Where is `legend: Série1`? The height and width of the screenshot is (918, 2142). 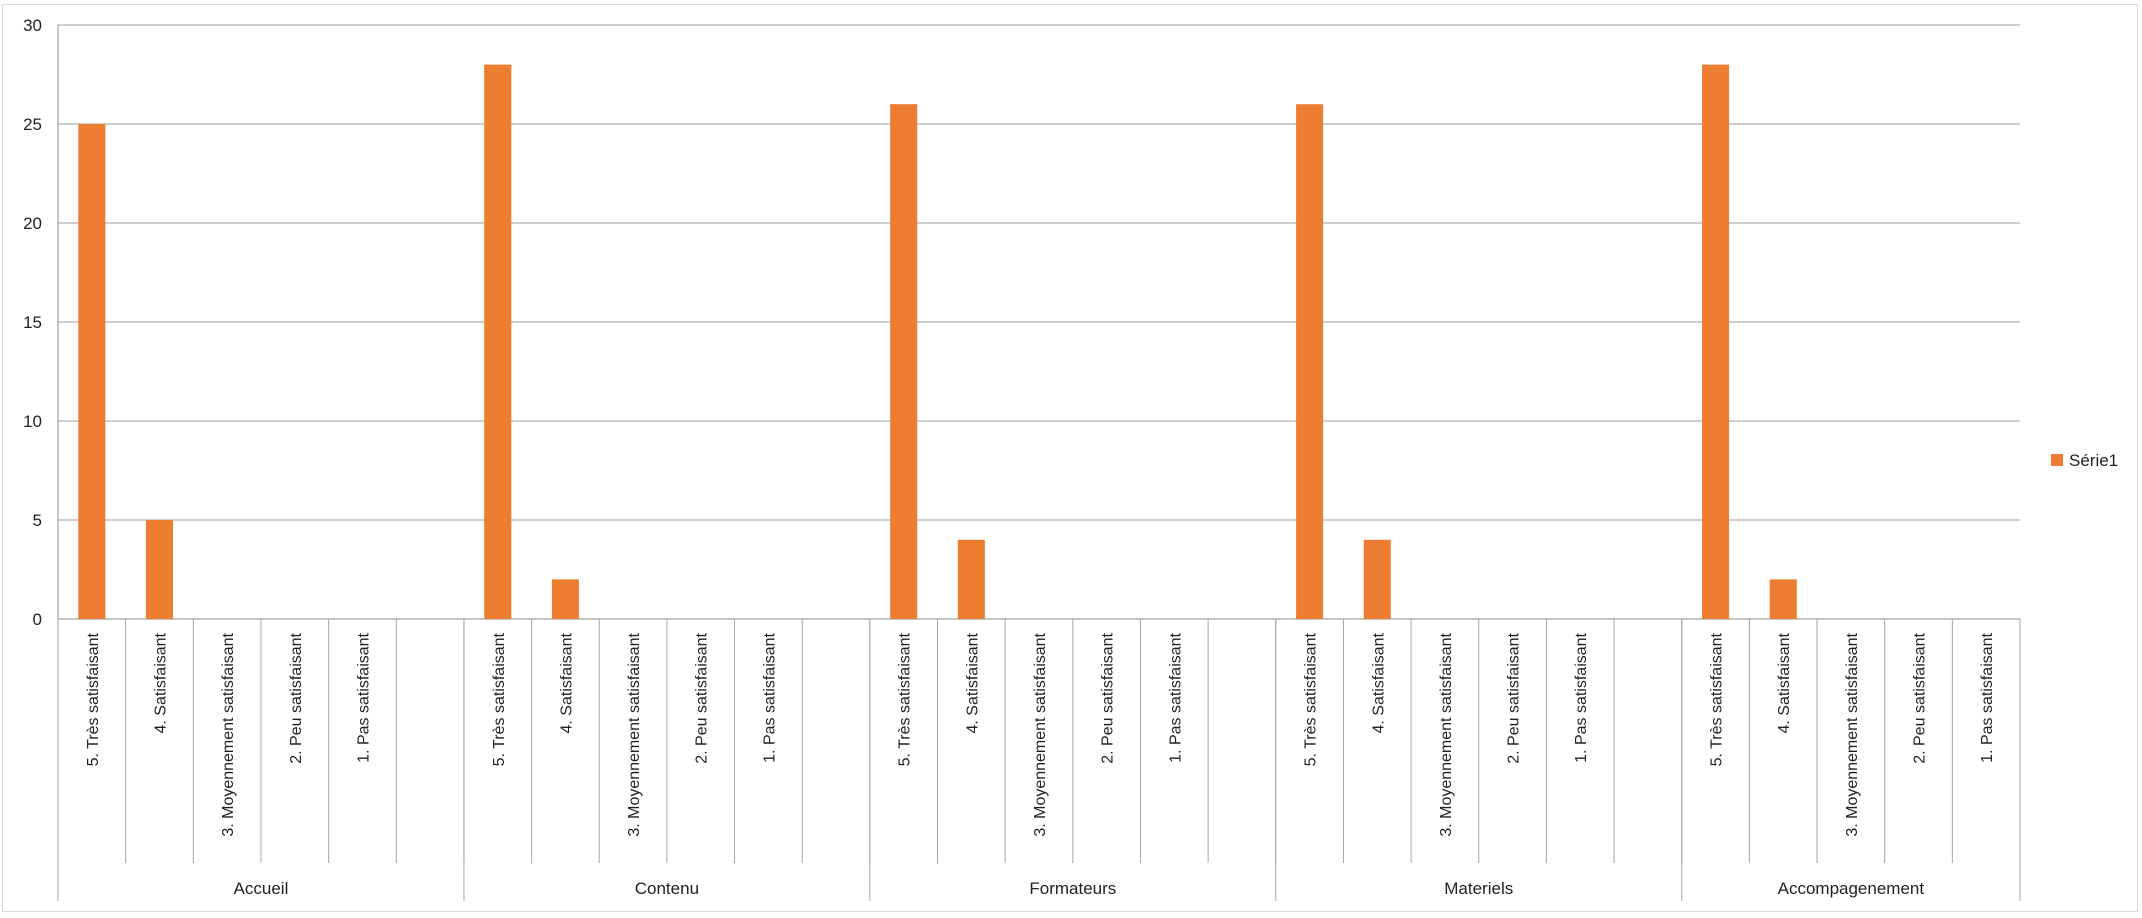
legend: Série1 is located at coordinates (2084, 460).